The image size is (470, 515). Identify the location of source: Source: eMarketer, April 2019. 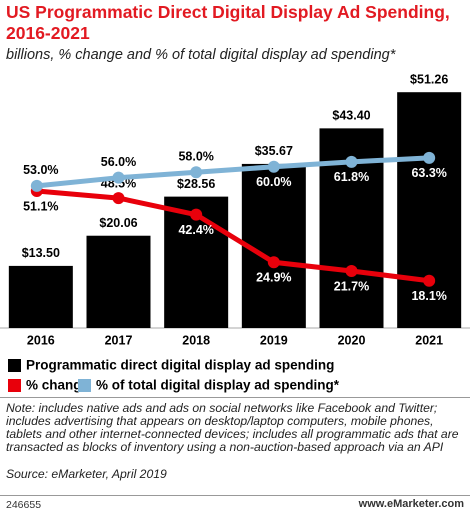
(86, 474).